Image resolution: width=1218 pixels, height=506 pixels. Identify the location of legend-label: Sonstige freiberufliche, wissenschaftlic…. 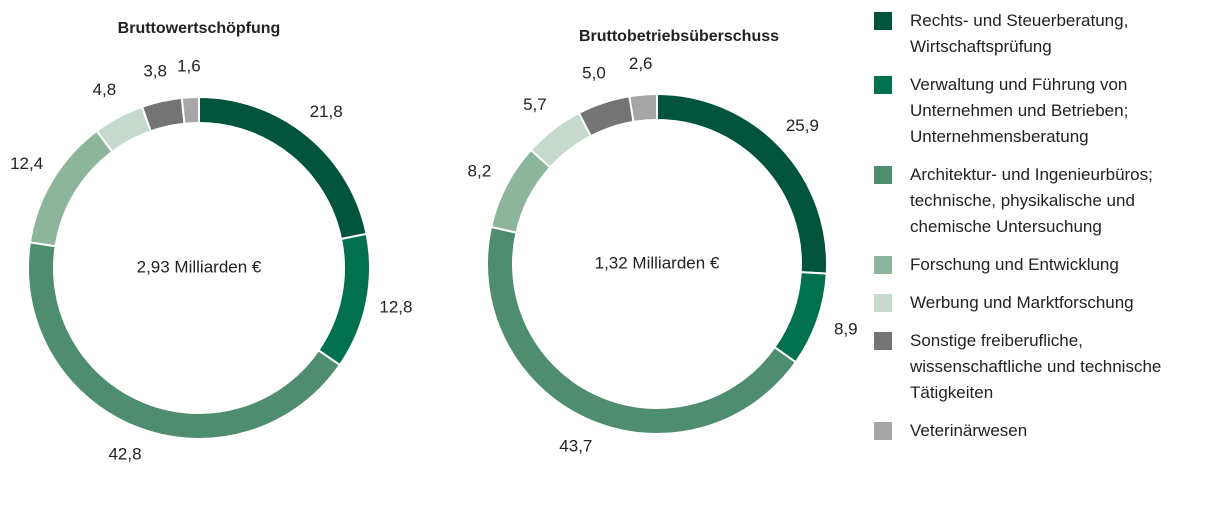
(1036, 366).